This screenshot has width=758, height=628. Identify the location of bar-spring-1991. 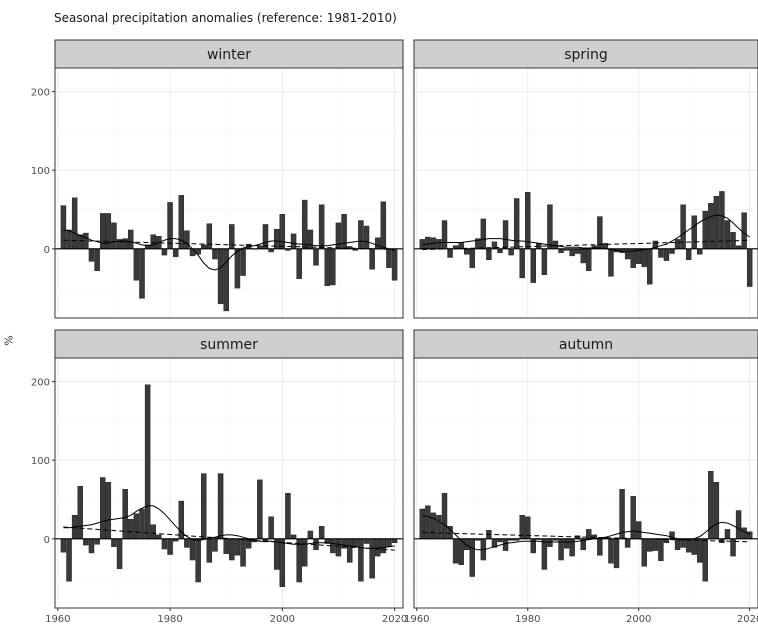
(589, 260).